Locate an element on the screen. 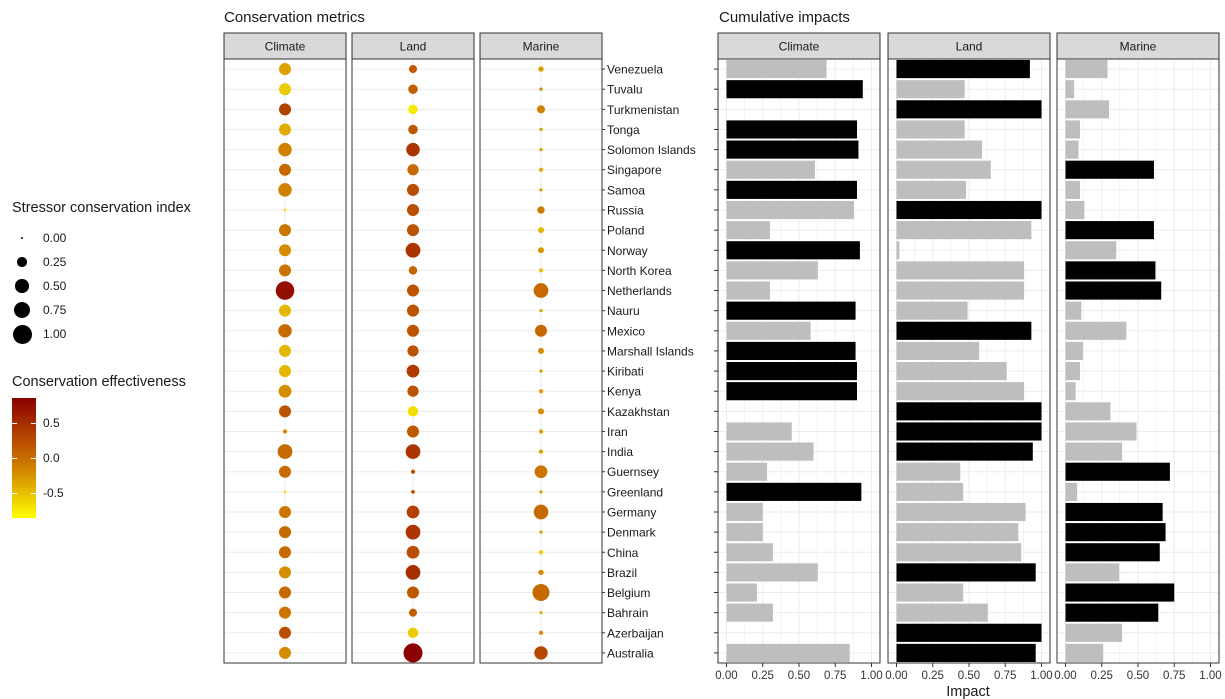  country-label-kenya: Kenya is located at coordinates (624, 392).